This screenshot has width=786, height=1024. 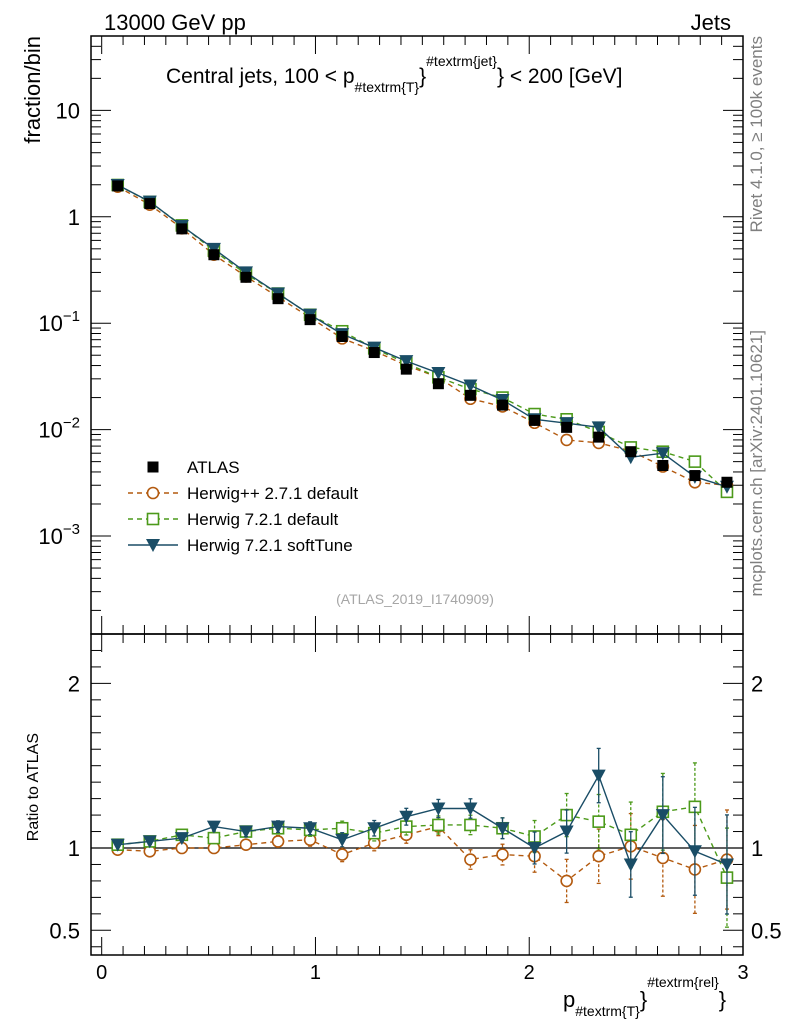 I want to click on ratio-y-tick-label: 1, so click(x=74, y=848).